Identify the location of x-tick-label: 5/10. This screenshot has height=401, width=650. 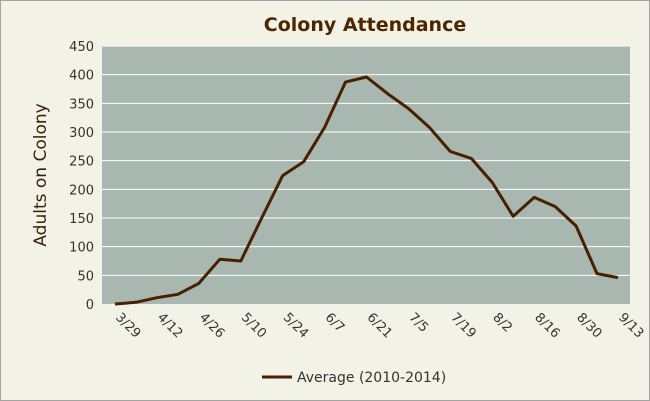
(253, 325).